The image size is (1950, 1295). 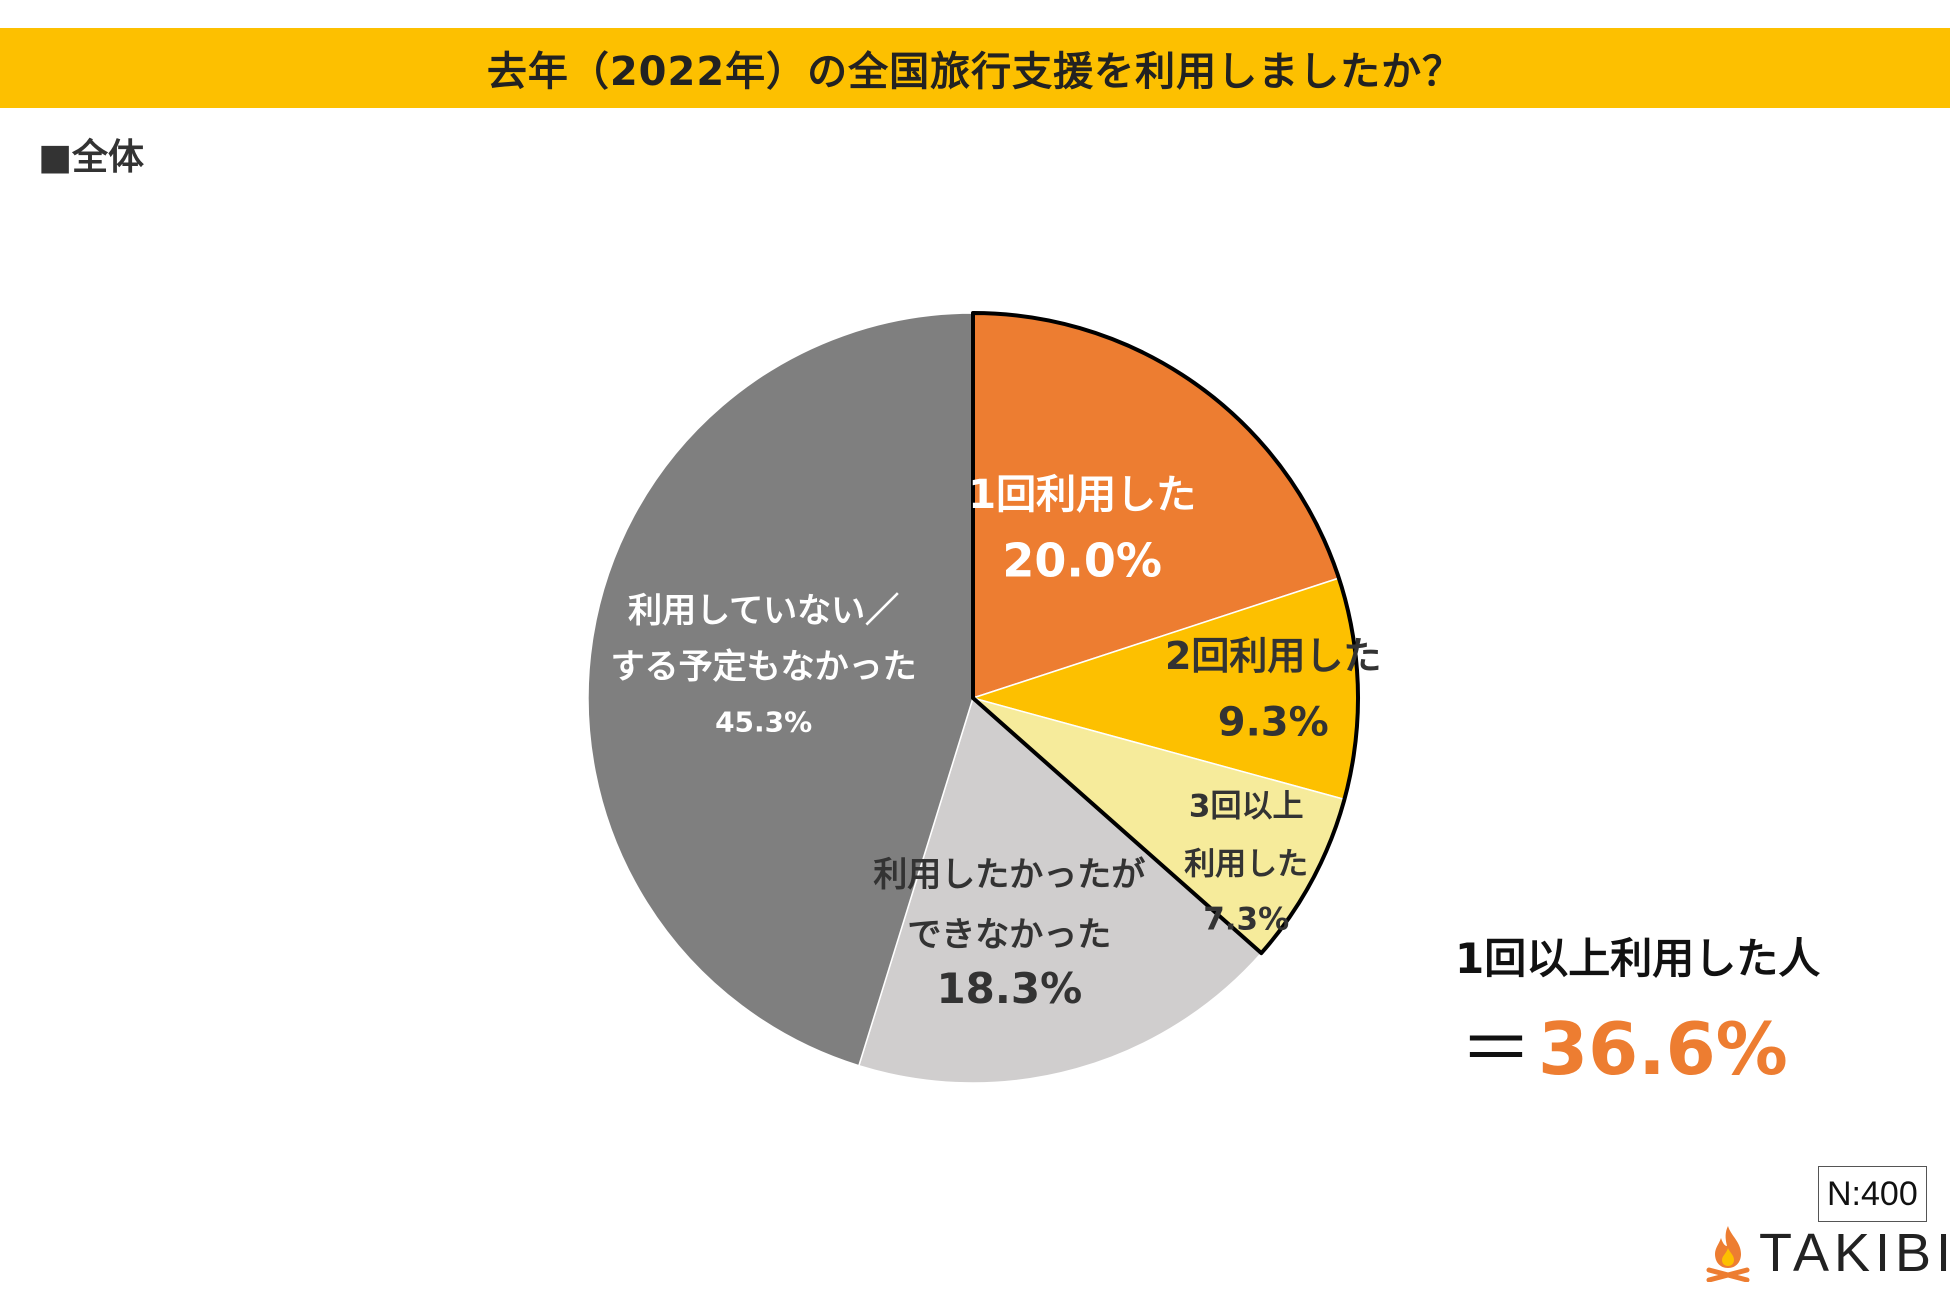 I want to click on title-bar: 去年（2022年）の全国旅行支援を利用しましたか？, so click(x=975, y=68).